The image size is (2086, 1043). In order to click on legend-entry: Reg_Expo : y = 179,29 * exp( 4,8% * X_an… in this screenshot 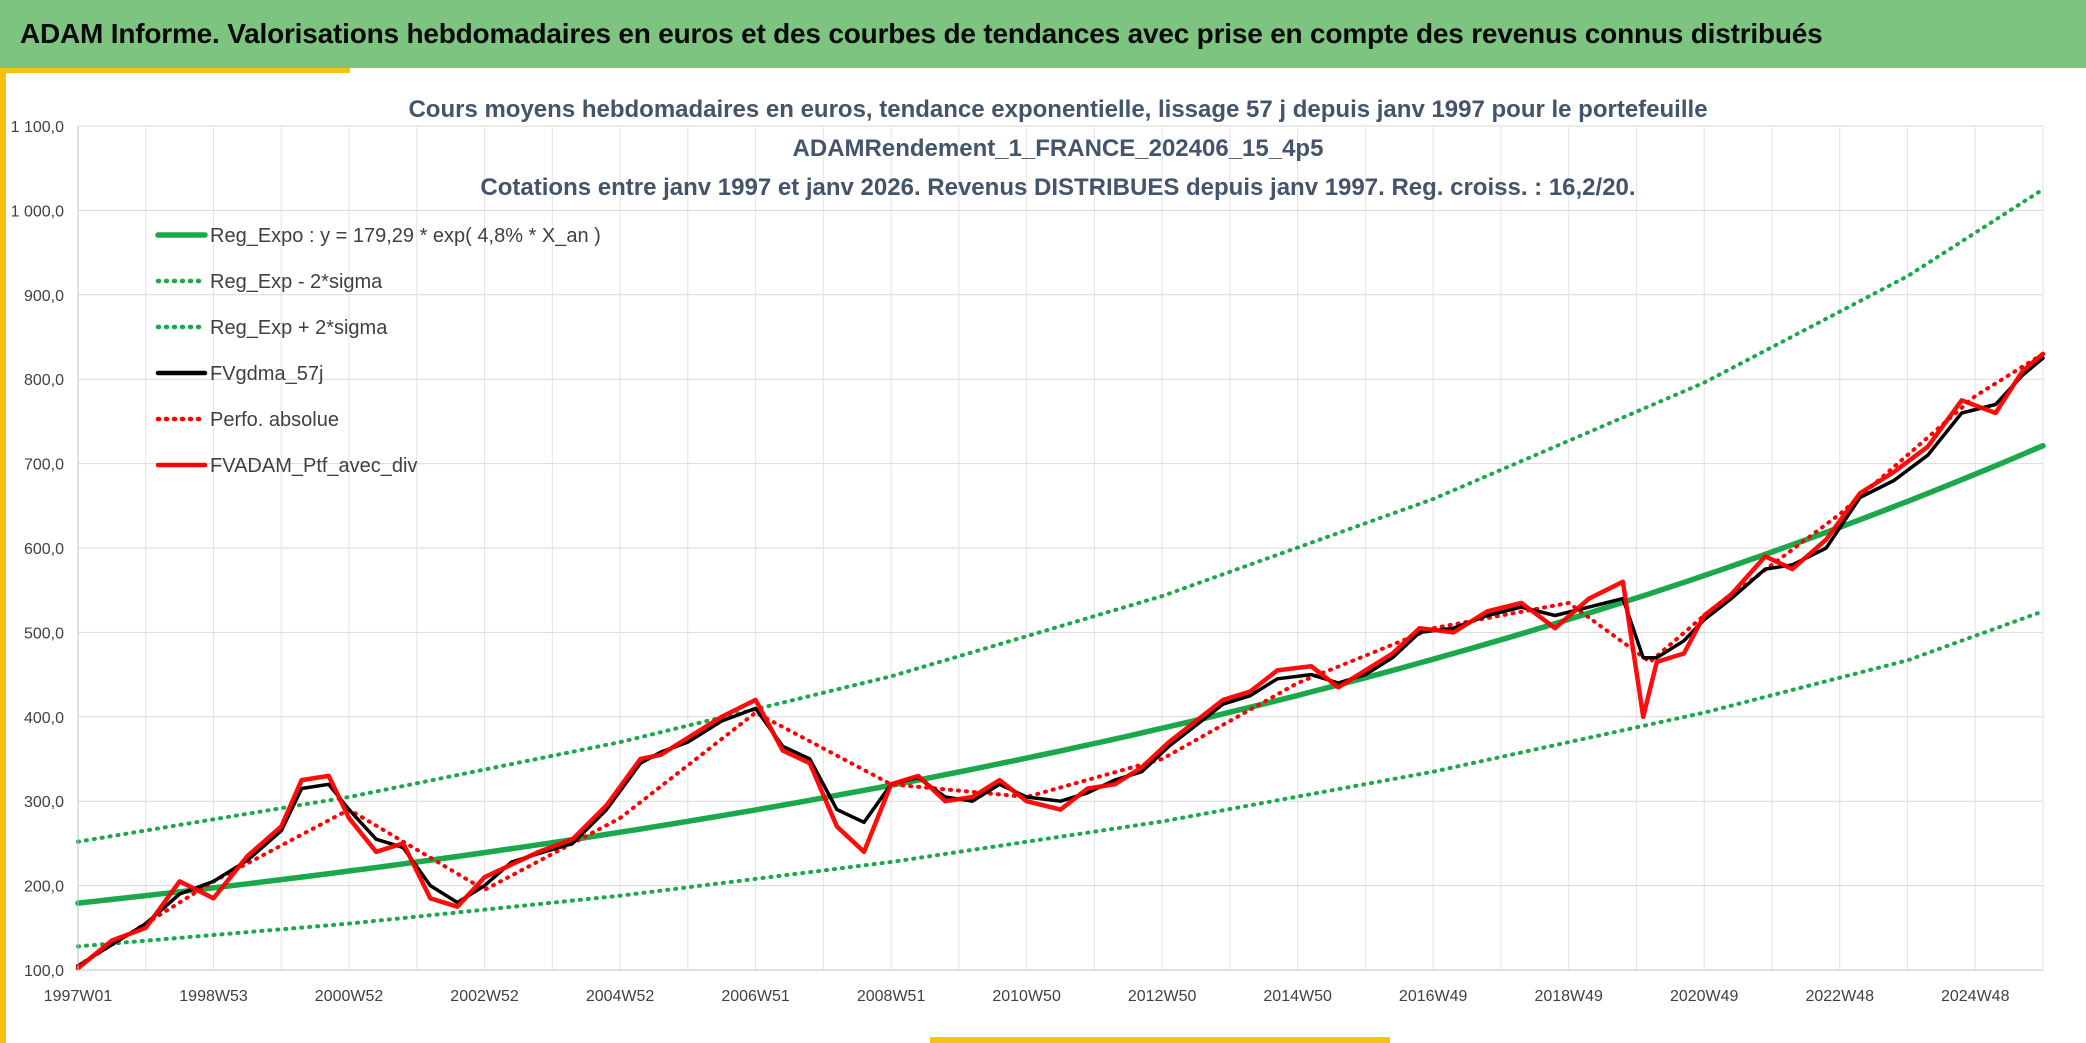, I will do `click(405, 236)`.